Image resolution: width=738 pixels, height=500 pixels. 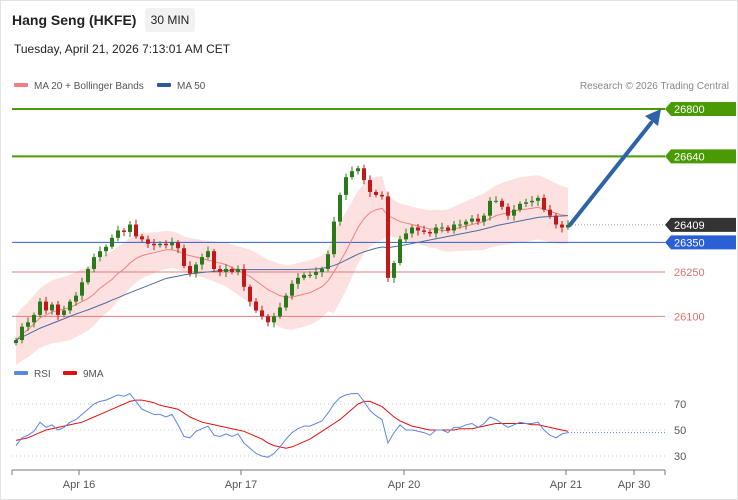 I want to click on x-axis: Apr 16 Apr 17 Apr 20 Apr 21 Apr 30, so click(x=338, y=480).